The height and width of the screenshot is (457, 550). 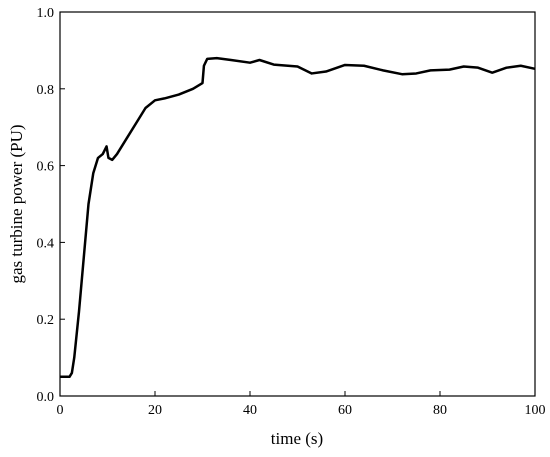 What do you see at coordinates (440, 410) in the screenshot?
I see `x-tick-label: 80` at bounding box center [440, 410].